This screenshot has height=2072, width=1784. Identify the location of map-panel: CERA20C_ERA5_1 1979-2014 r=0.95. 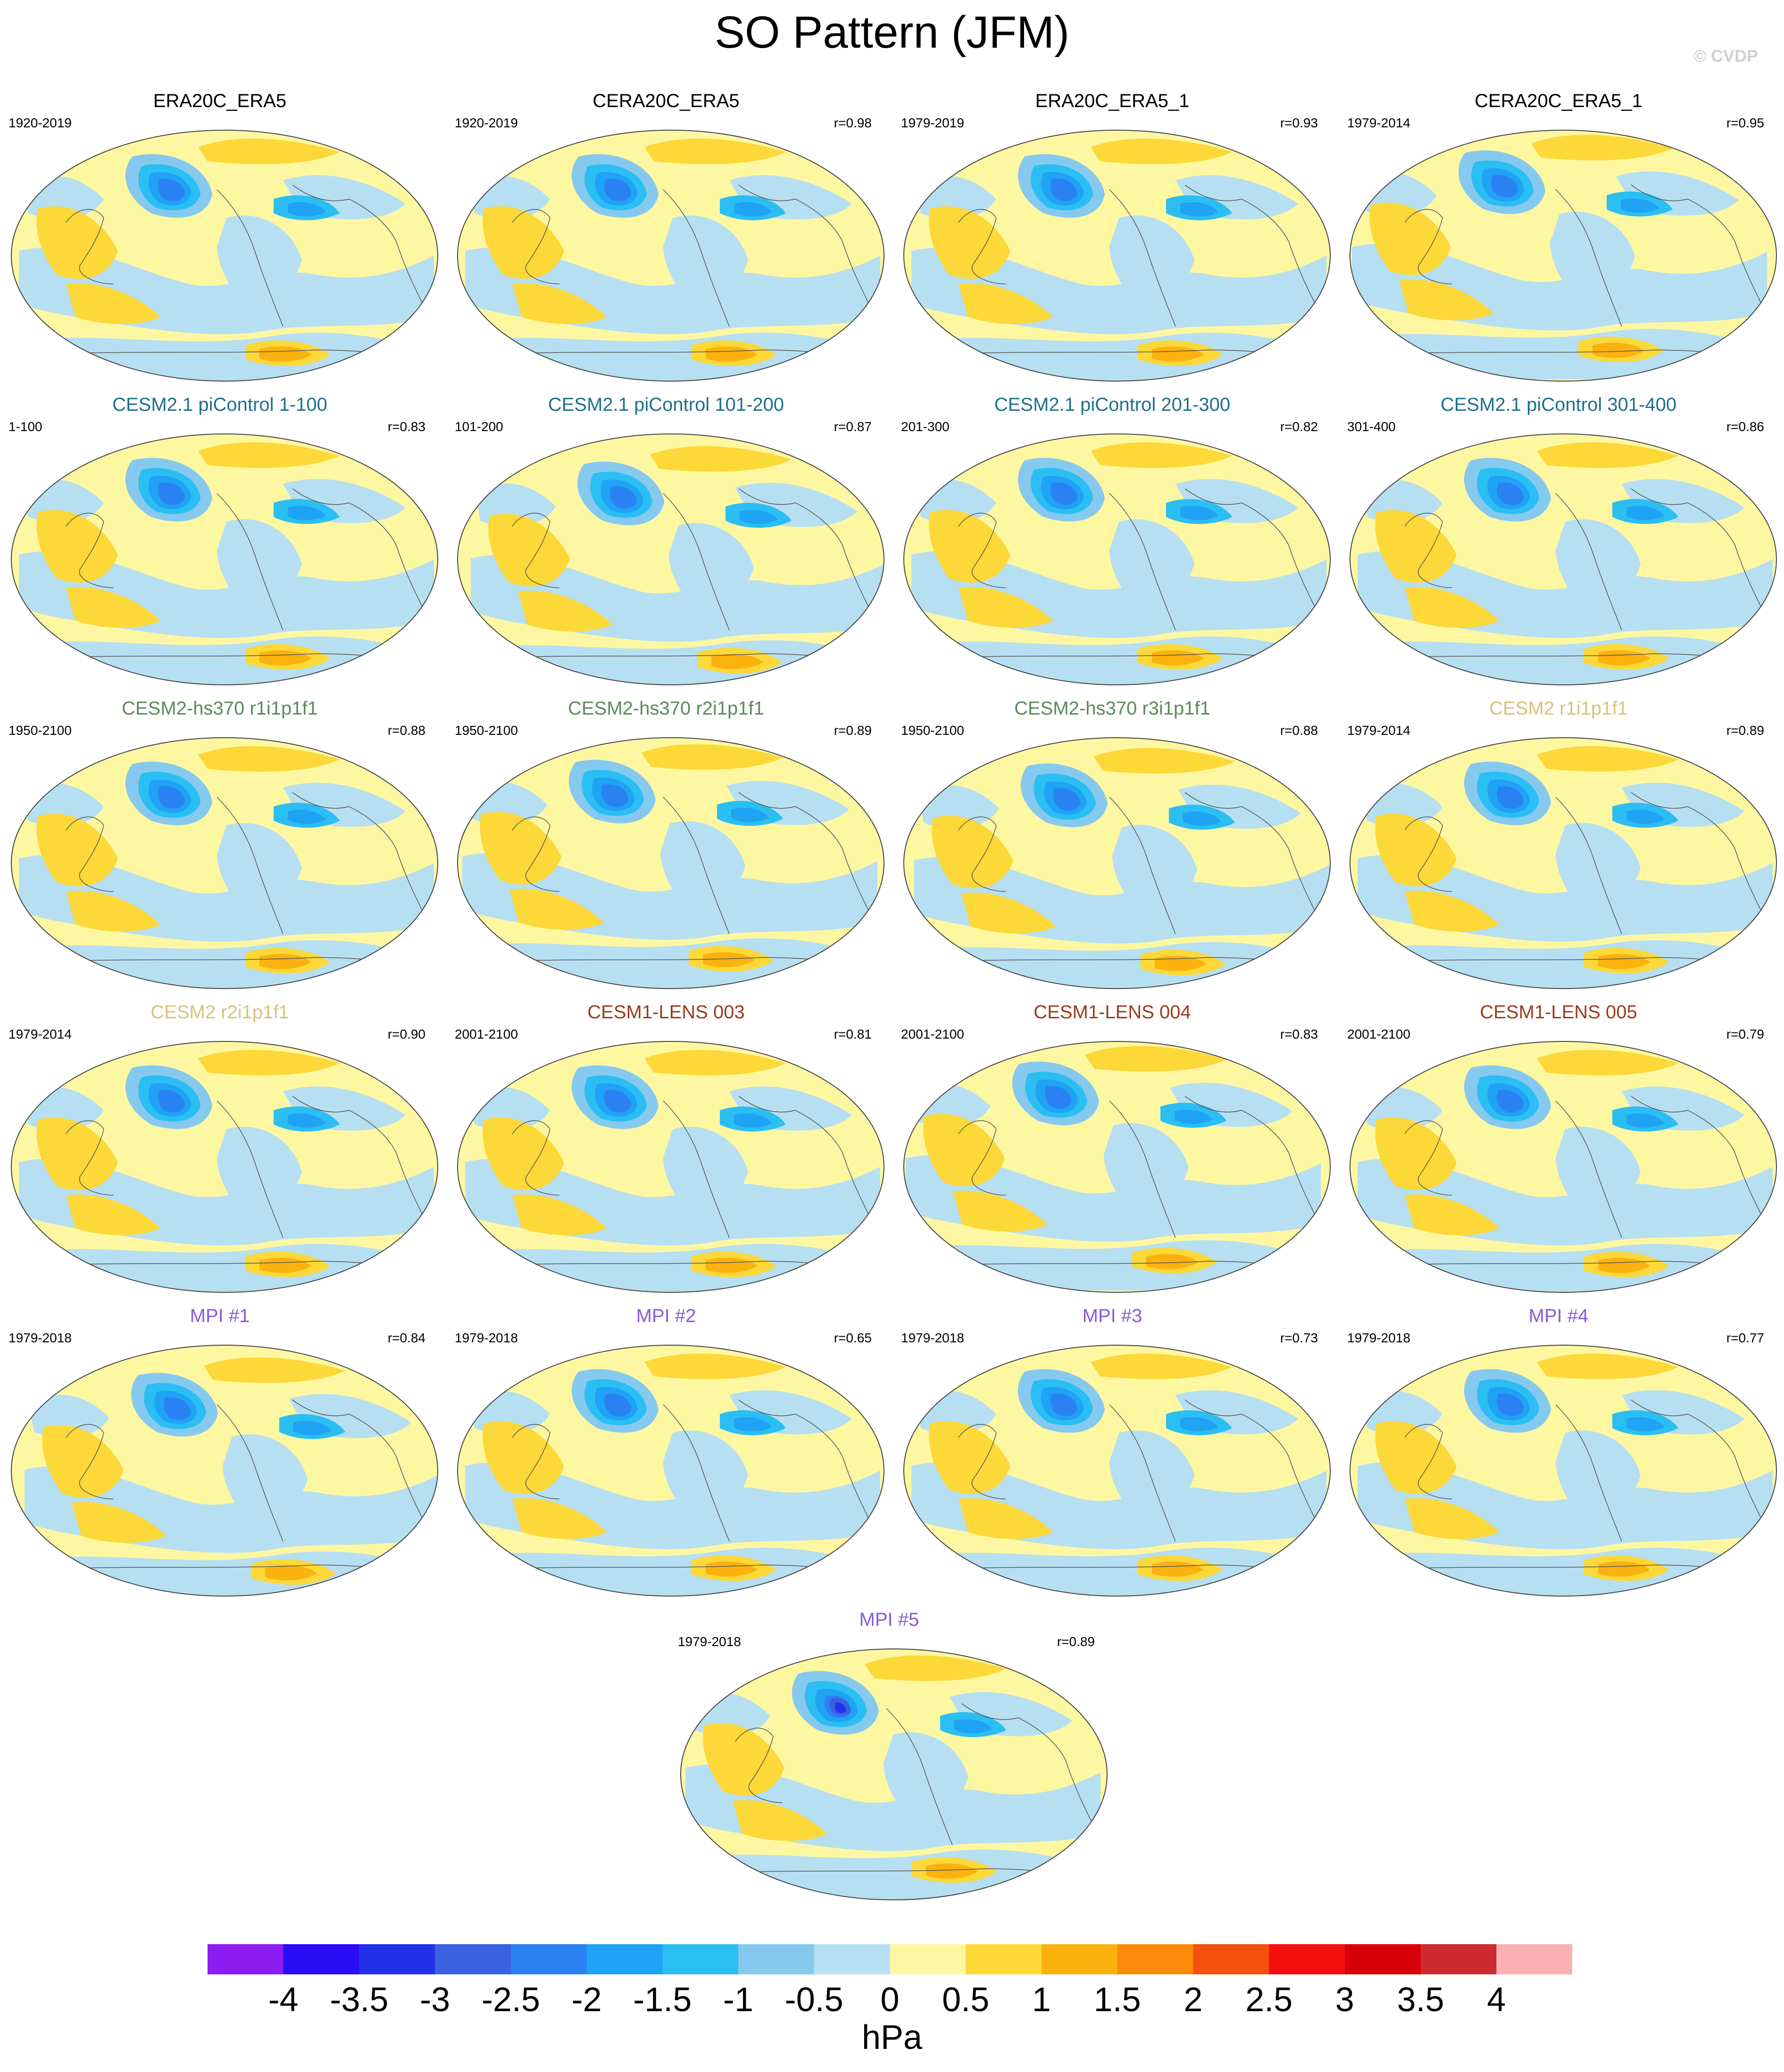
(1558, 237).